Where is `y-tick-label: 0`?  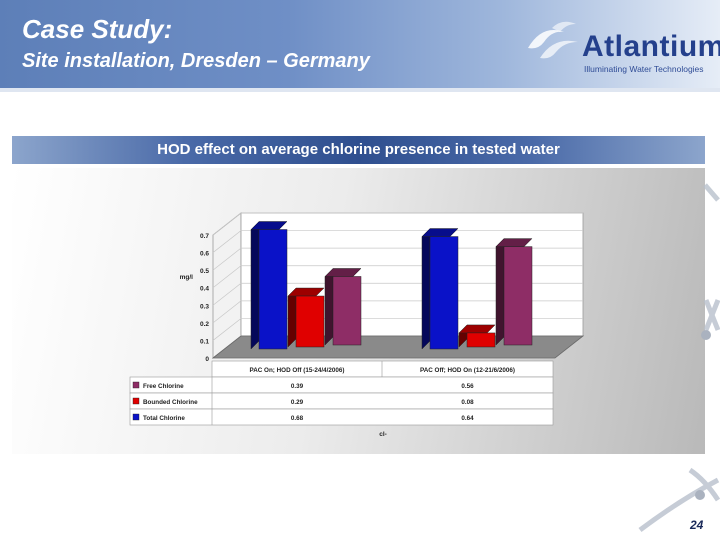
y-tick-label: 0 is located at coordinates (207, 359).